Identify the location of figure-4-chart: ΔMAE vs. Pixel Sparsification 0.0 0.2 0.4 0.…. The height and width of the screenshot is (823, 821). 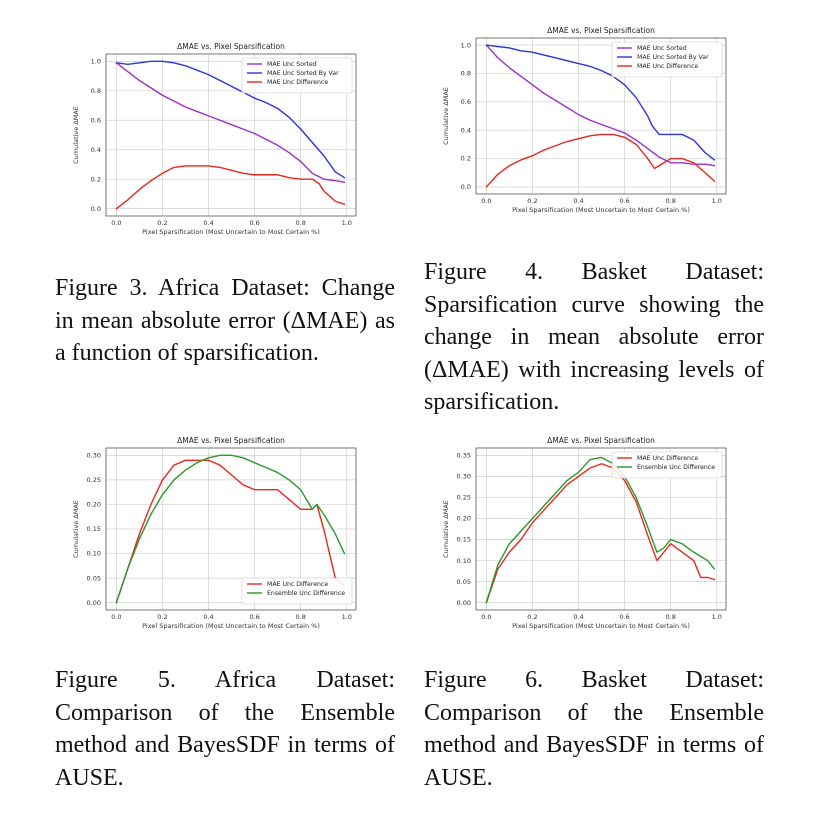
(589, 122).